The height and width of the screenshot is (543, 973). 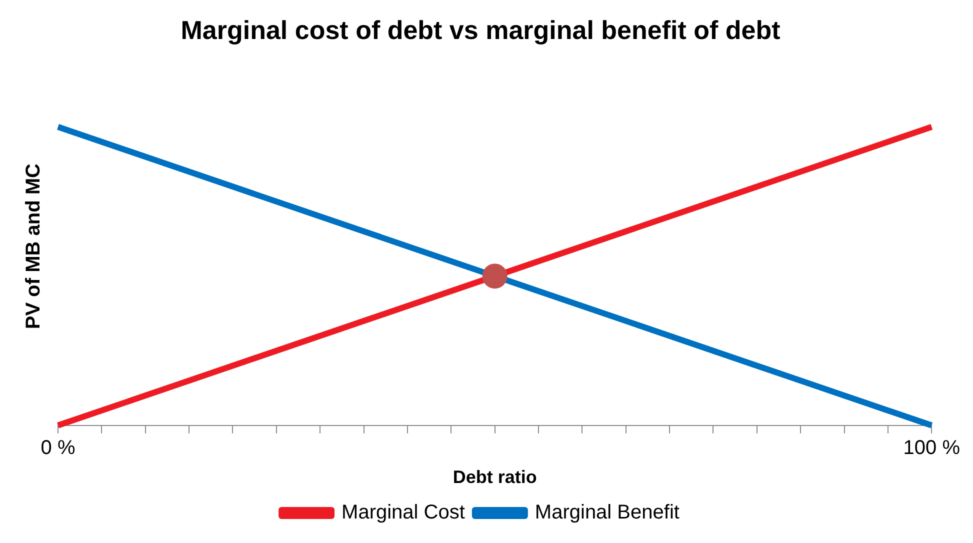 I want to click on x-tick-label: 0 %, so click(x=58, y=447).